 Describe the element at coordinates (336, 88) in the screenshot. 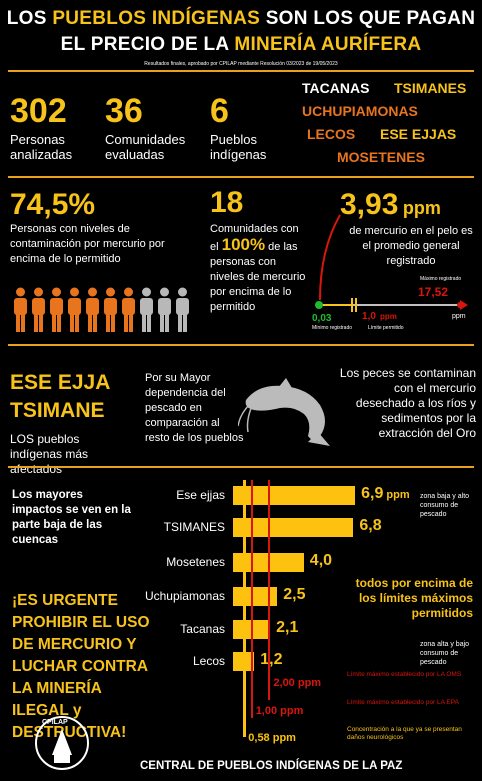

I see `people-name: TACANAS` at that location.